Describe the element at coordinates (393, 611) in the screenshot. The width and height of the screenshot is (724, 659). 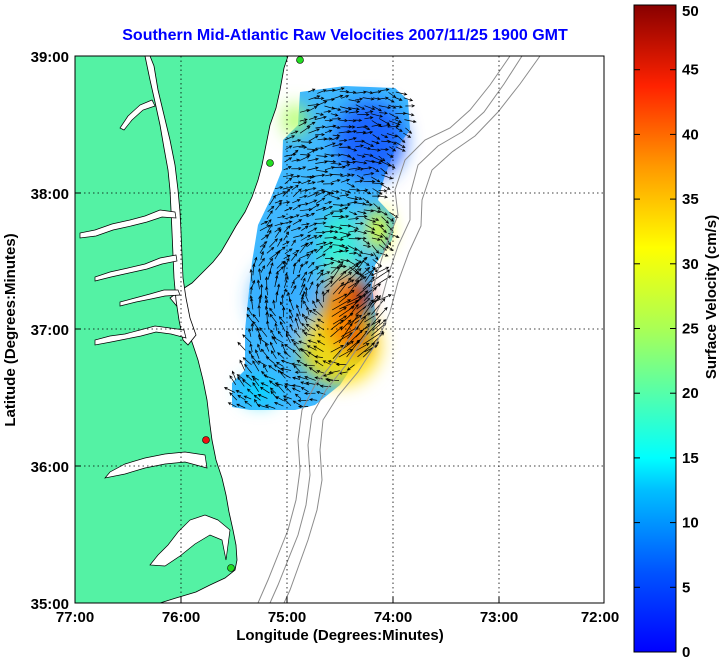
I see `x-tick: 74:00` at that location.